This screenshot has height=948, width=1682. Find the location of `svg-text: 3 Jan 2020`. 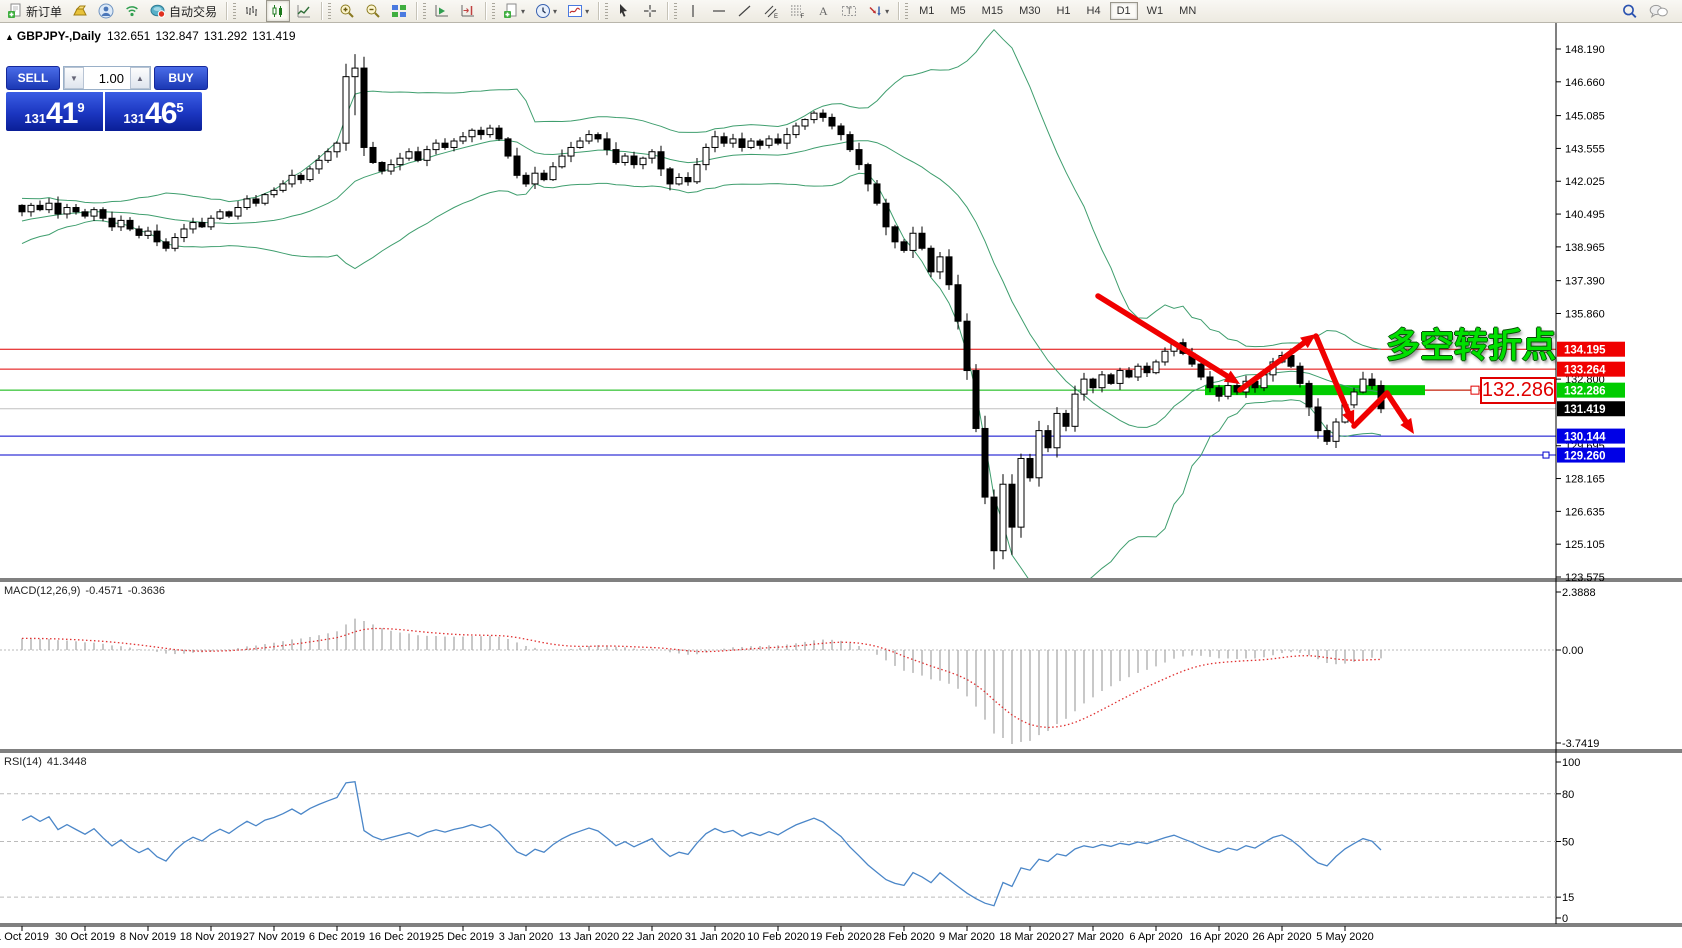

svg-text: 3 Jan 2020 is located at coordinates (526, 937).